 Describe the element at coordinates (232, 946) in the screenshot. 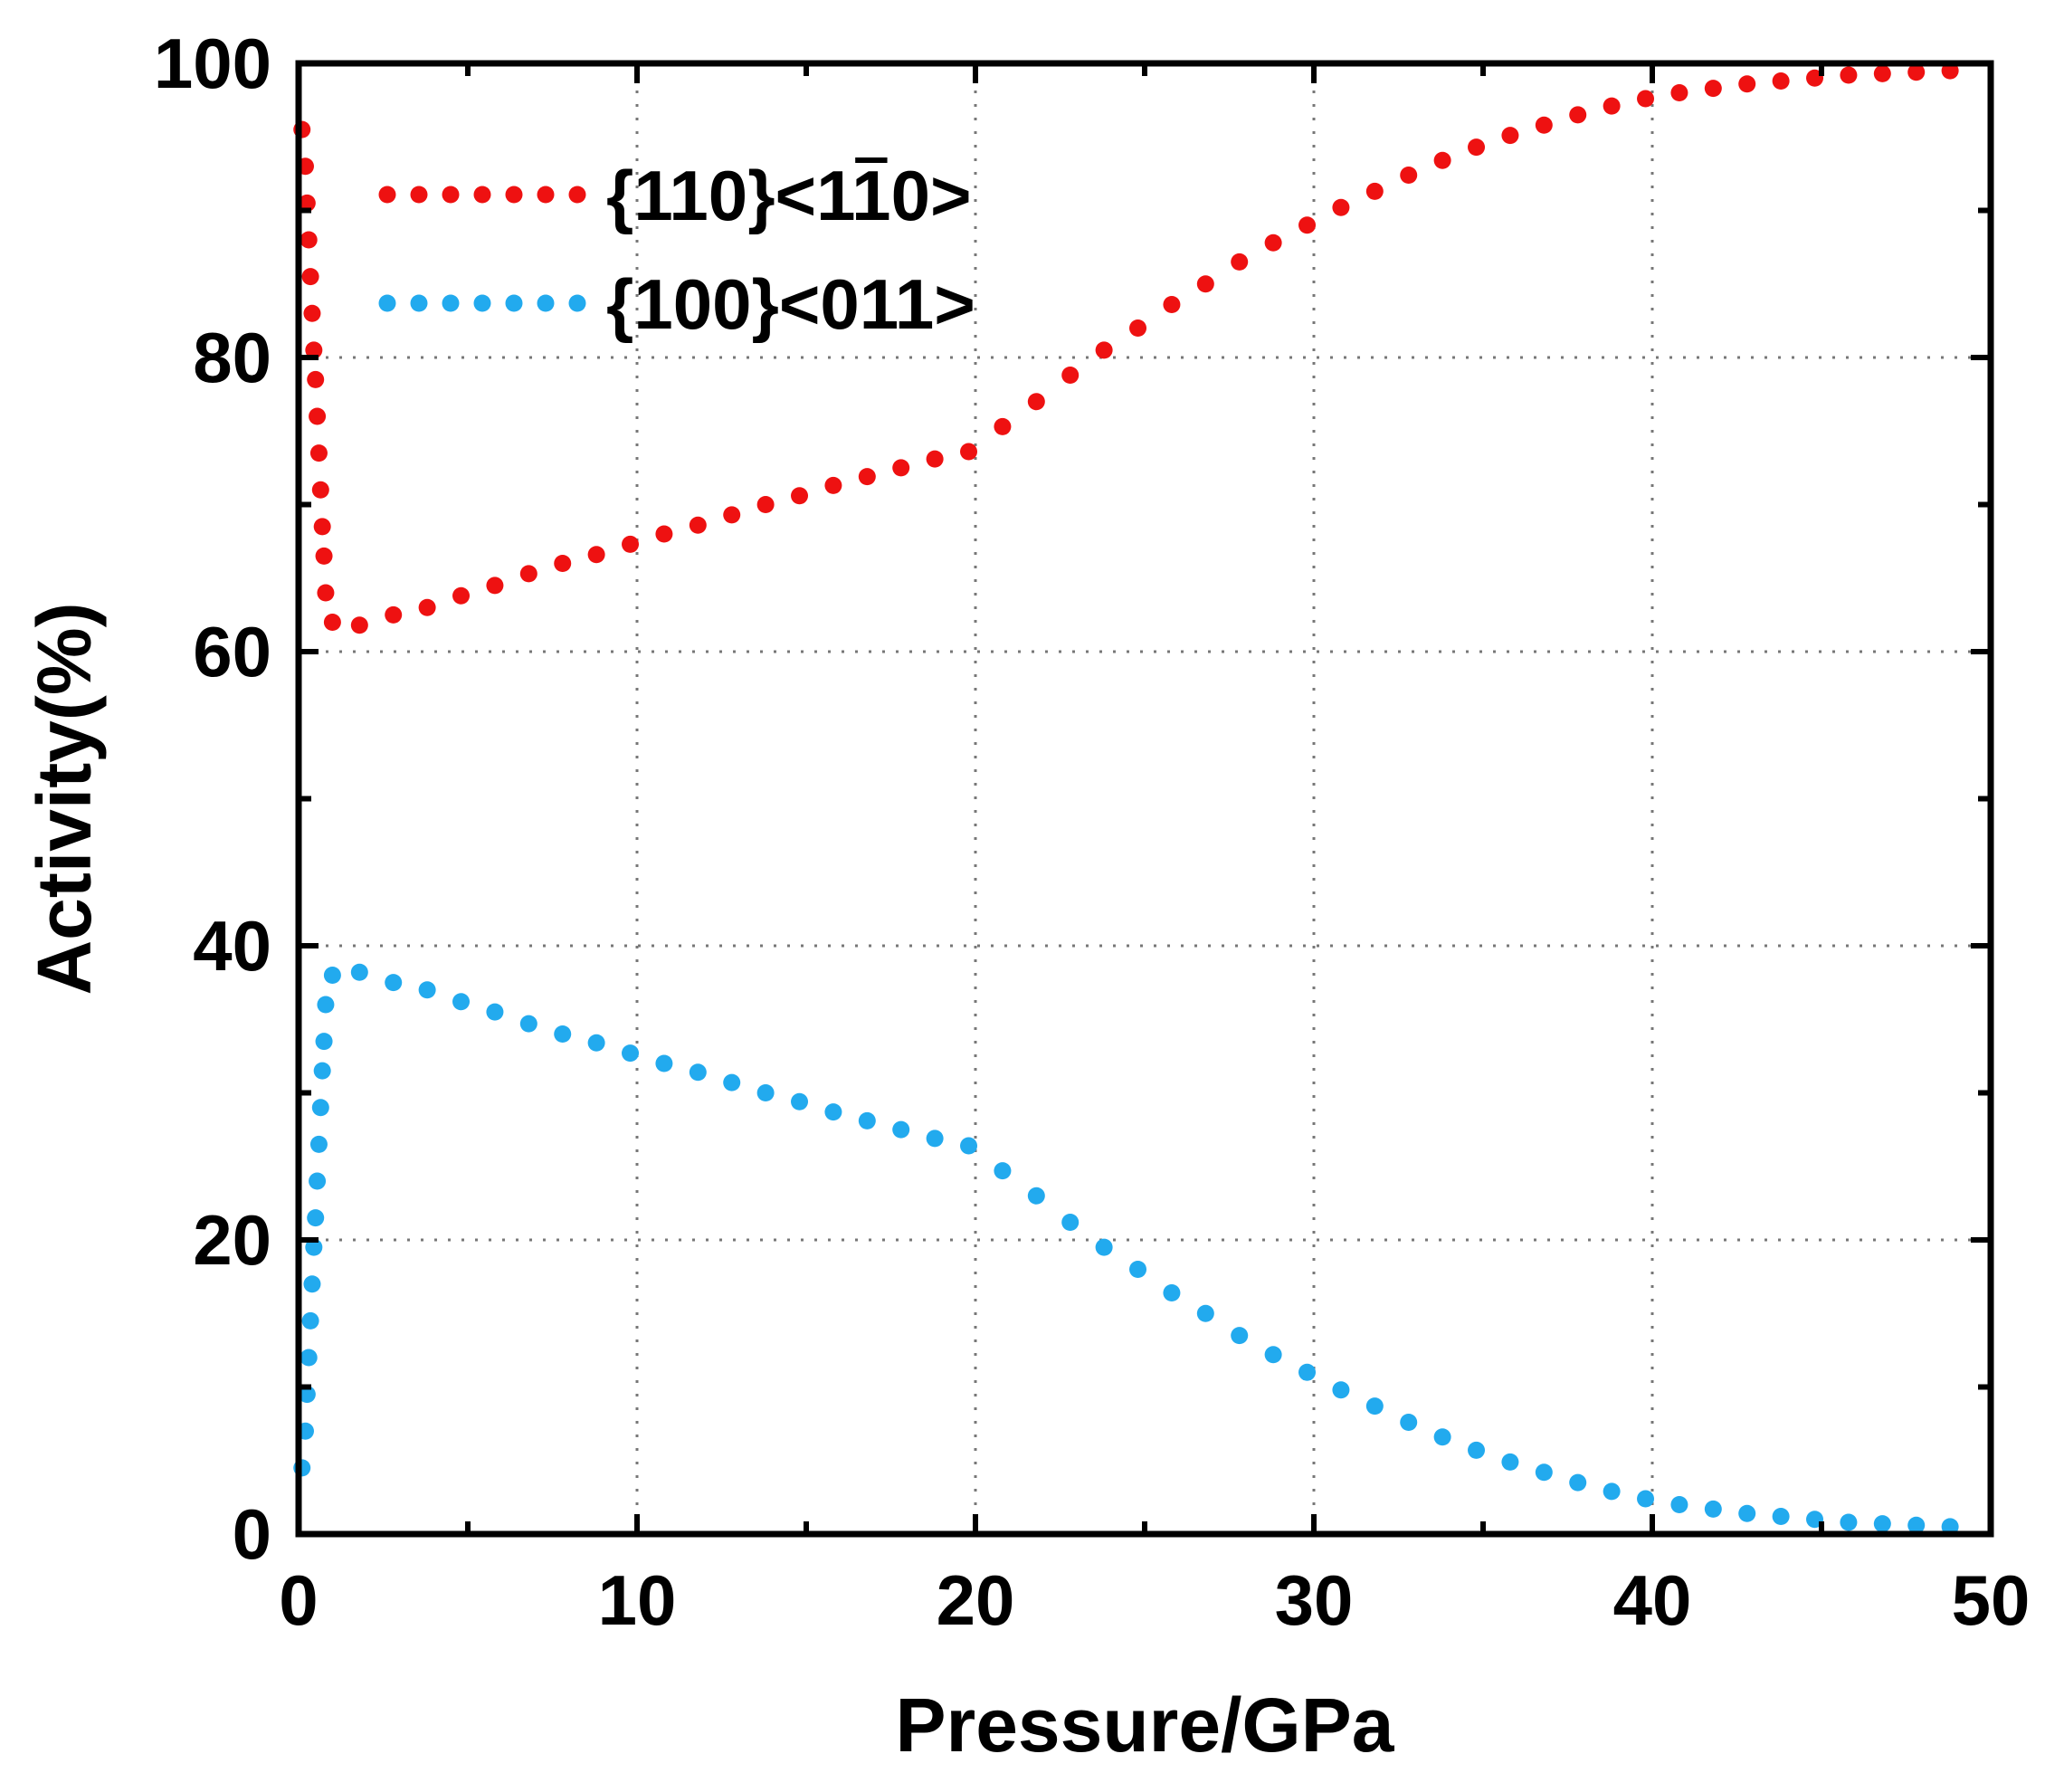

I see `y-tick-label: 40` at that location.